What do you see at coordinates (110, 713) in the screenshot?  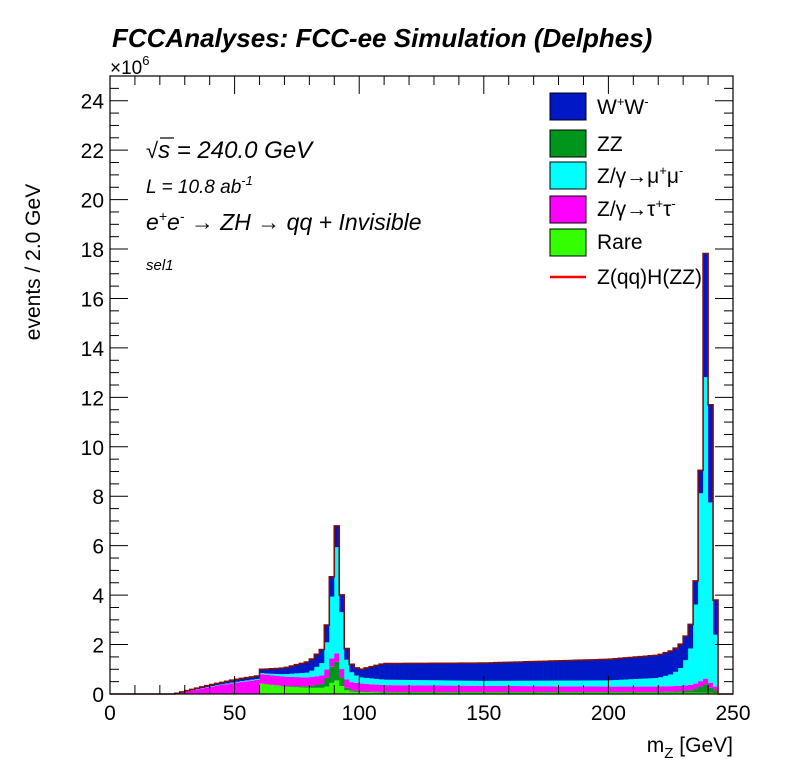 I see `x-tick-label: 0` at bounding box center [110, 713].